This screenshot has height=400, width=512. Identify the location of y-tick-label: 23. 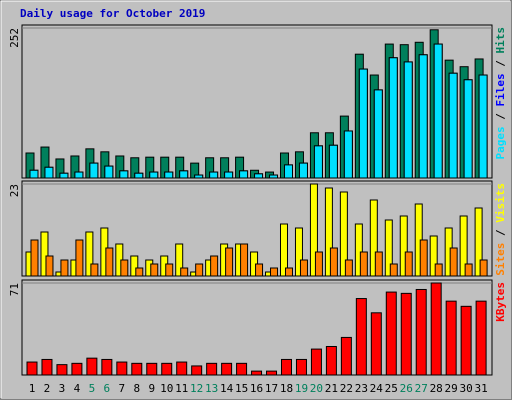
(14, 190).